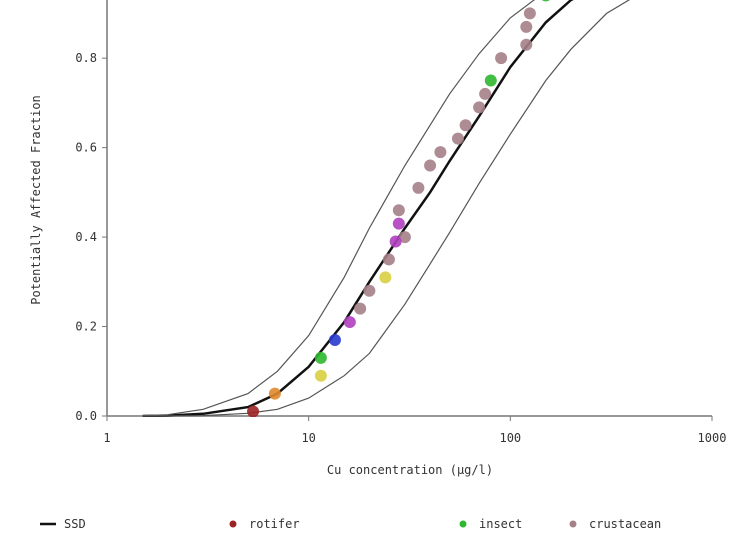 The height and width of the screenshot is (550, 740). I want to click on x-axis-label: Cu concentration (µg/l), so click(410, 470).